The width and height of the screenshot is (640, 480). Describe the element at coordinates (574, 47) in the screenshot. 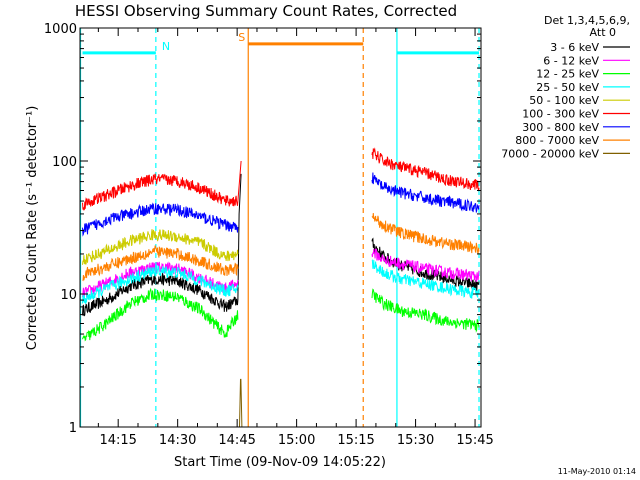

I see `legend-item-0: 3 - 6 keV` at that location.